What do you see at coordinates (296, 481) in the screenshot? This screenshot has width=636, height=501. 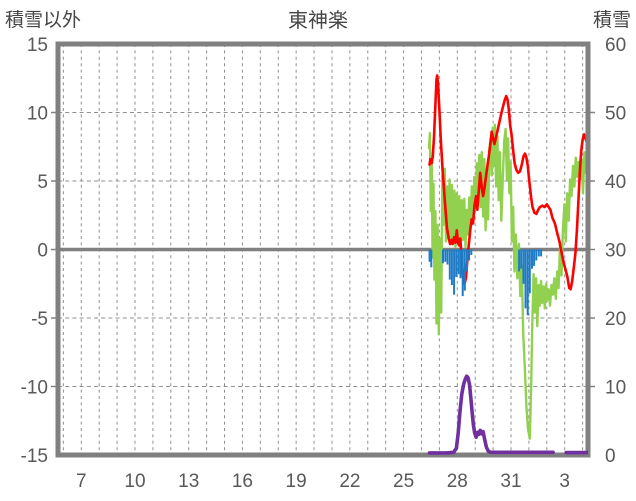 I see `x-axis-tick-label: 19` at bounding box center [296, 481].